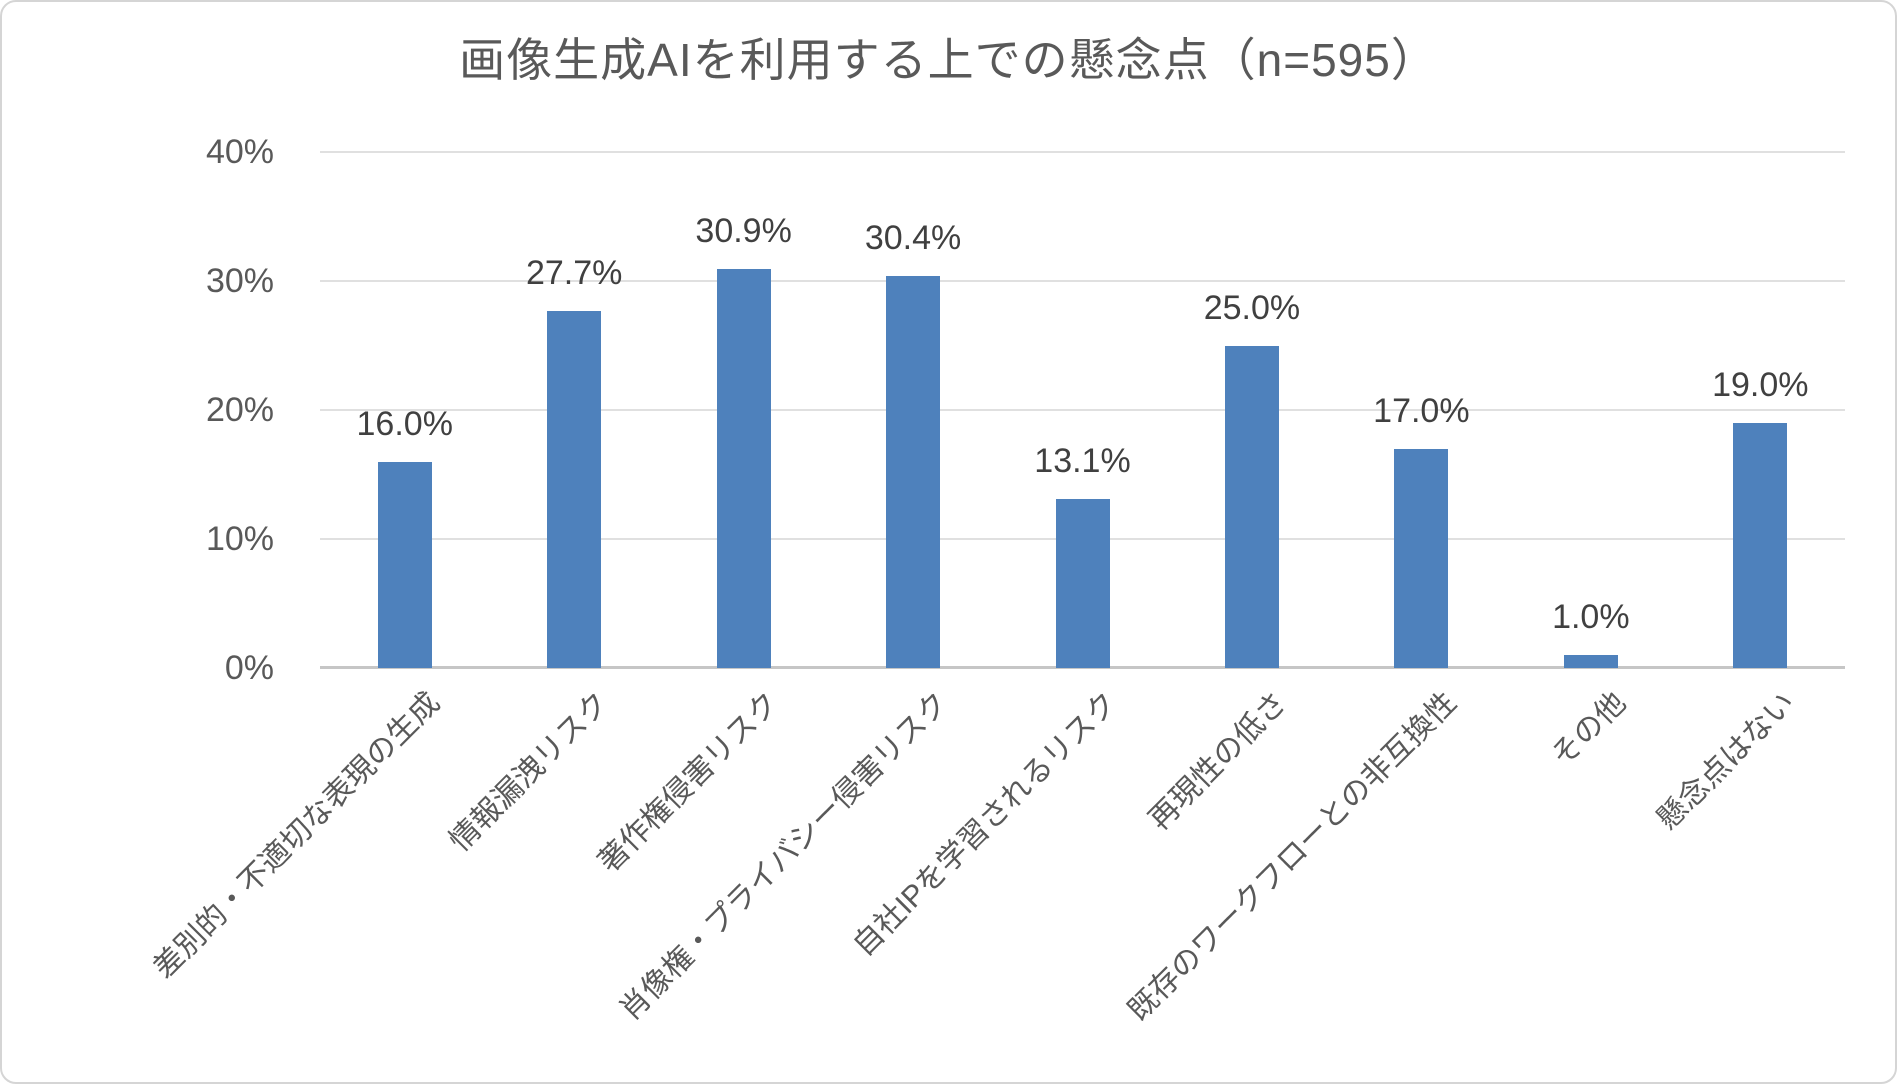 The width and height of the screenshot is (1897, 1084). What do you see at coordinates (239, 152) in the screenshot?
I see `y-axis-tick-label: 40%` at bounding box center [239, 152].